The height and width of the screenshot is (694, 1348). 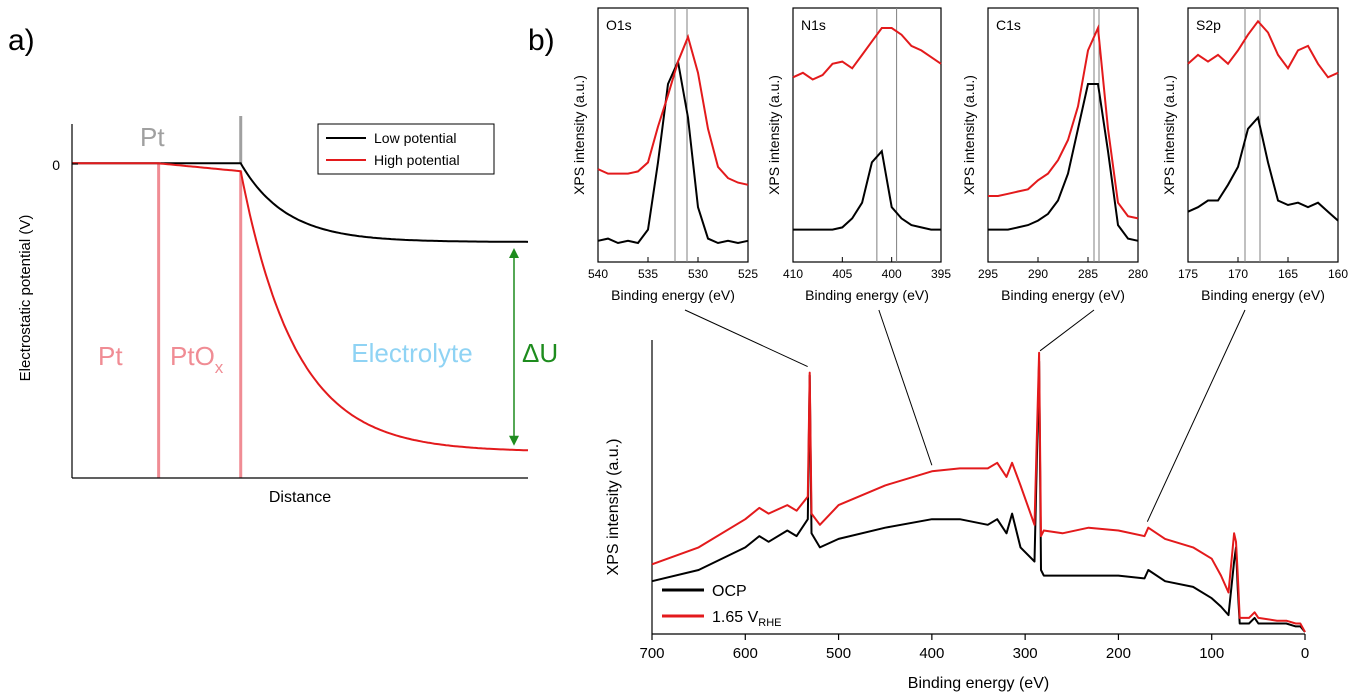 What do you see at coordinates (110, 356) in the screenshot?
I see `pt-region-label: Pt` at bounding box center [110, 356].